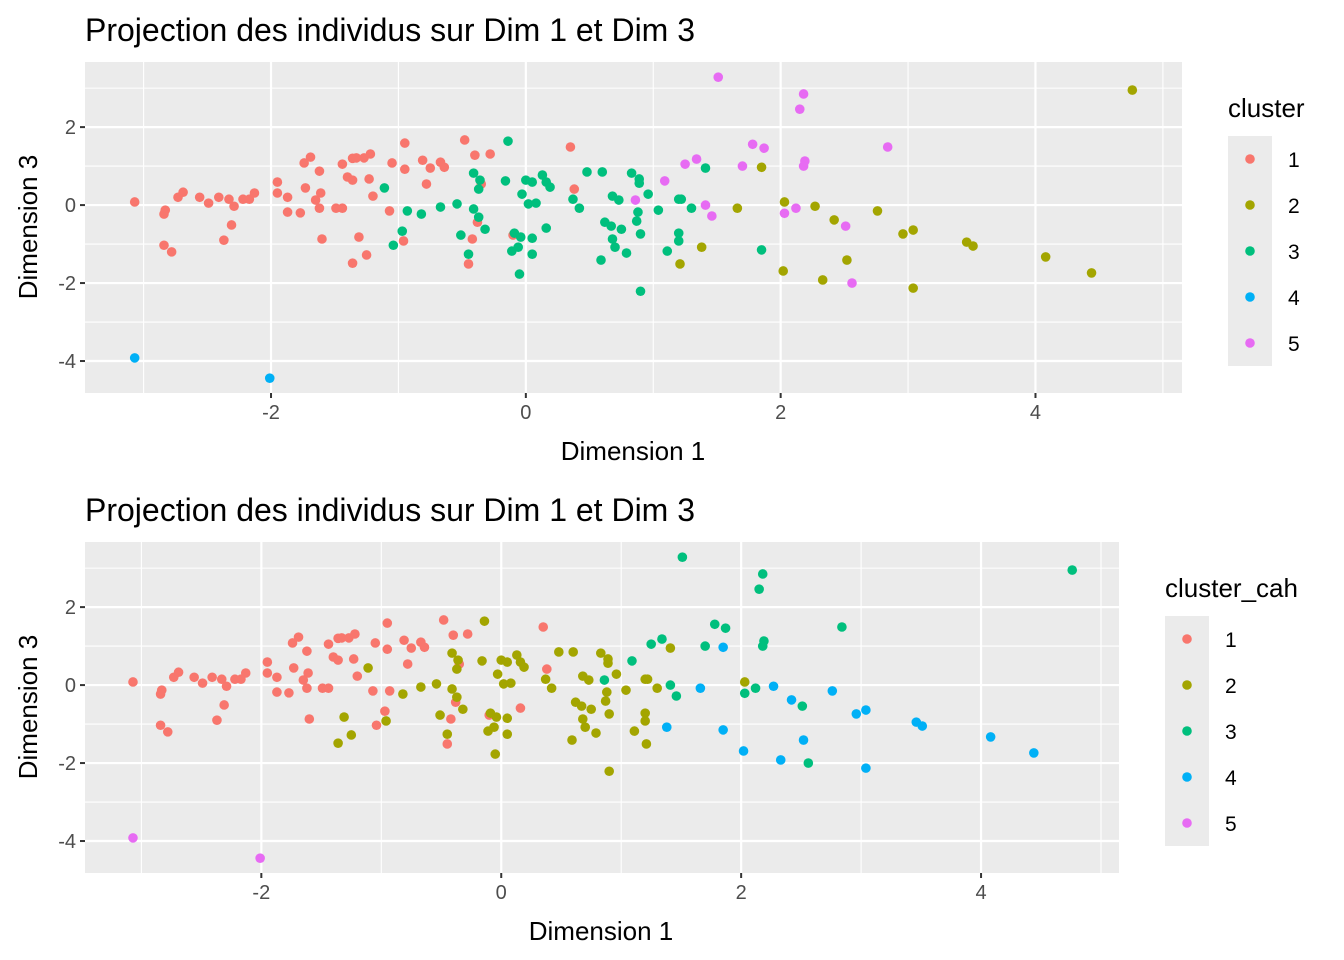 This screenshot has width=1344, height=960. What do you see at coordinates (70, 686) in the screenshot?
I see `y-tick-label: 0` at bounding box center [70, 686].